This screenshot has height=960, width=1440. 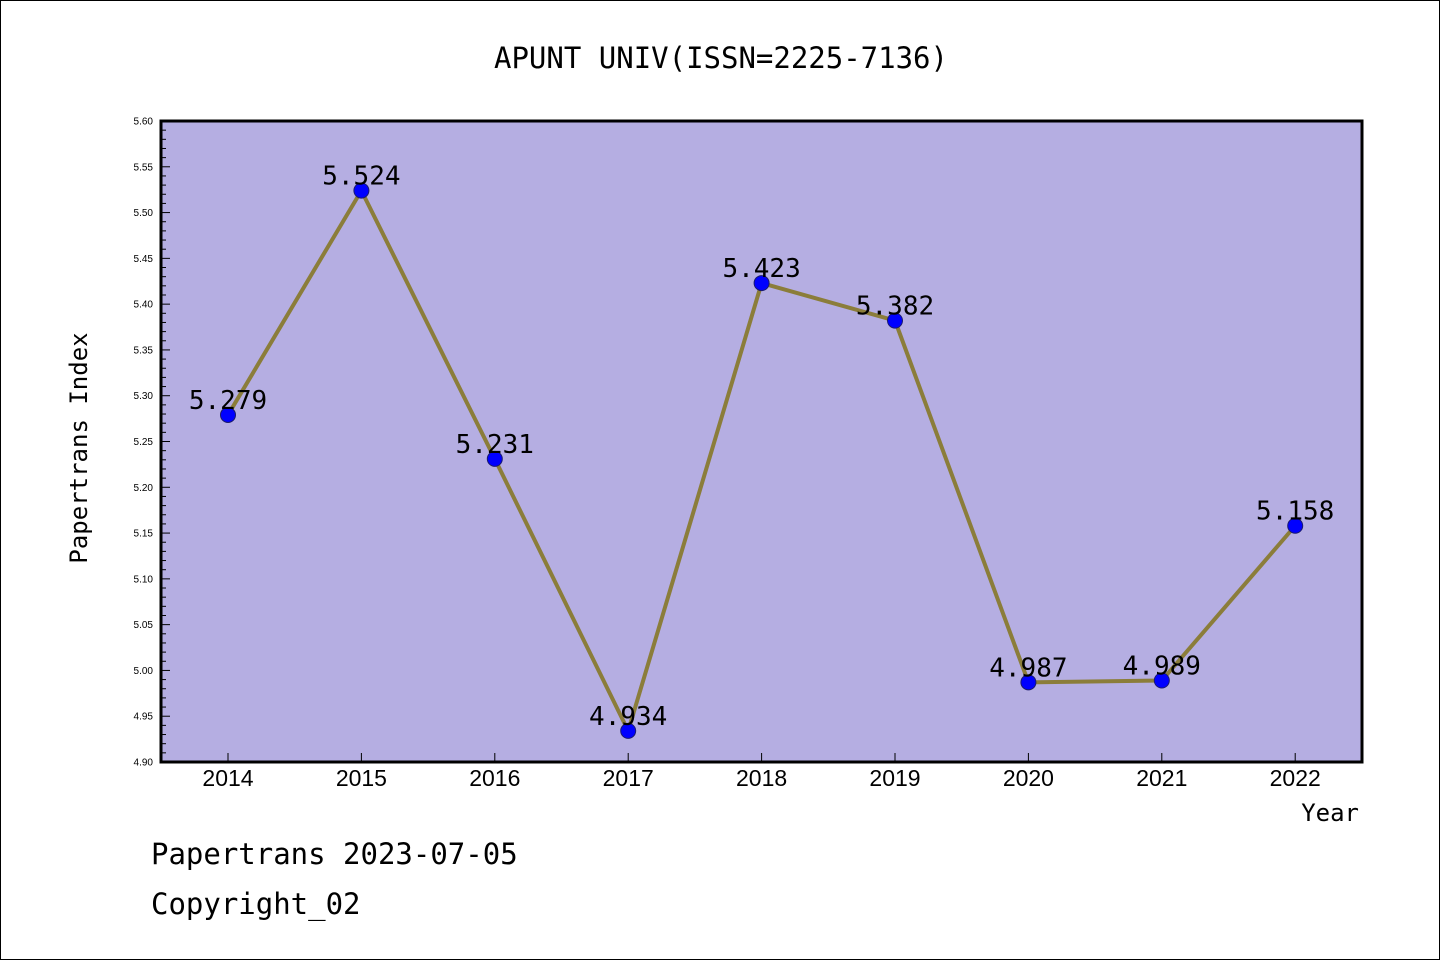 I want to click on x-tick-label: 2022, so click(x=1295, y=778).